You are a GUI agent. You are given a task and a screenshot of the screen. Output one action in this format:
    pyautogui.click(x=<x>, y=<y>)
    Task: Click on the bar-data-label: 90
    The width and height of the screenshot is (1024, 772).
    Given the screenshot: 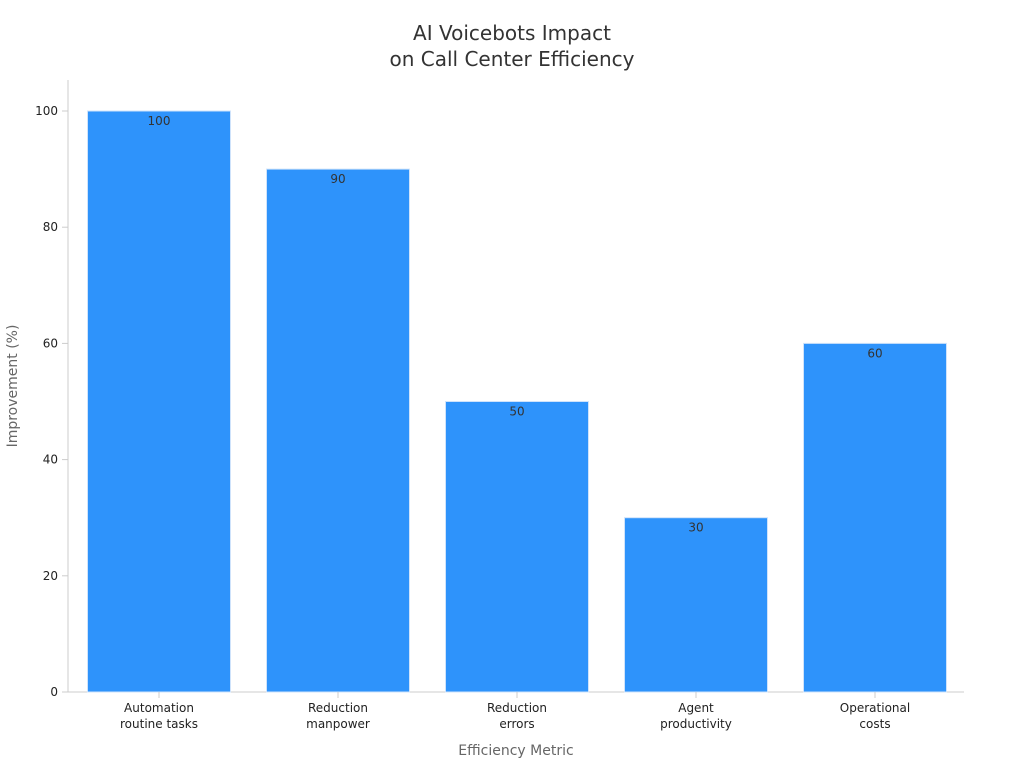 What is the action you would take?
    pyautogui.click(x=337, y=179)
    